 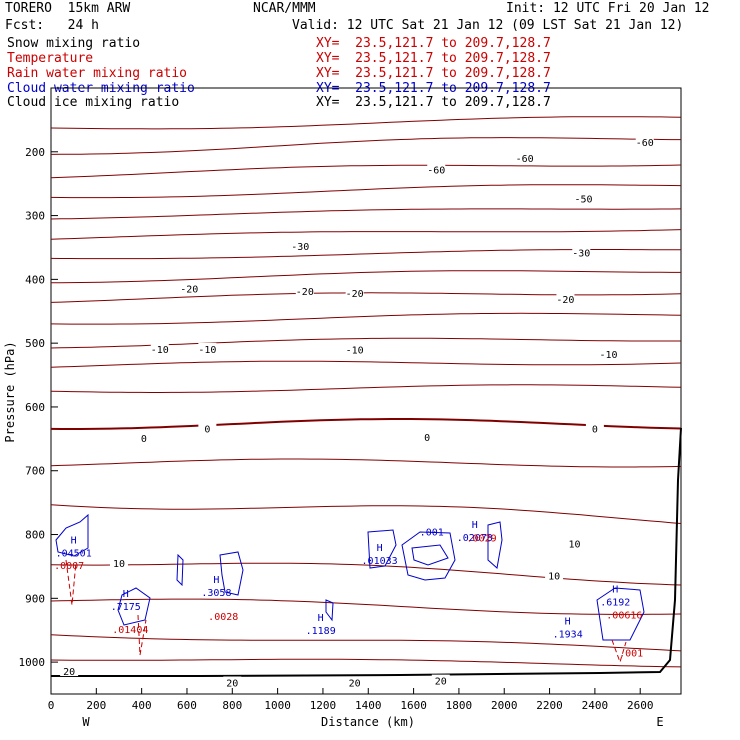 I want to click on extremum-value: .3058, so click(x=216, y=593).